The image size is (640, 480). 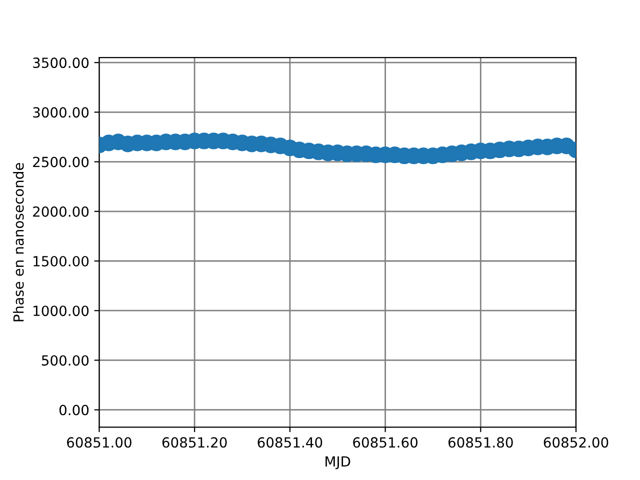 I want to click on y-tick-label: 1500.00, so click(x=61, y=261).